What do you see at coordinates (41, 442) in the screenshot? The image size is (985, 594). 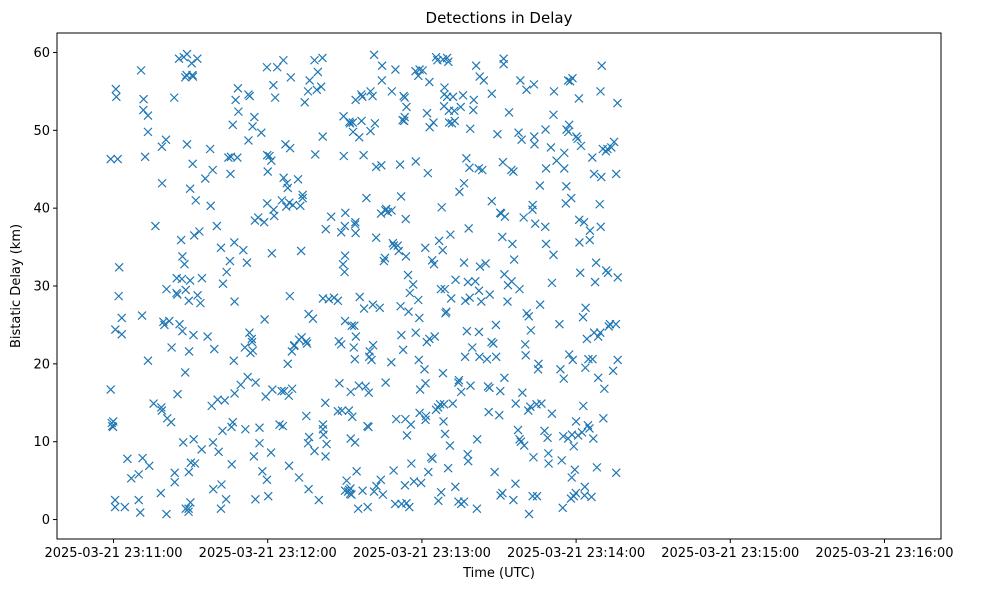 I see `y-tick-label: 10` at bounding box center [41, 442].